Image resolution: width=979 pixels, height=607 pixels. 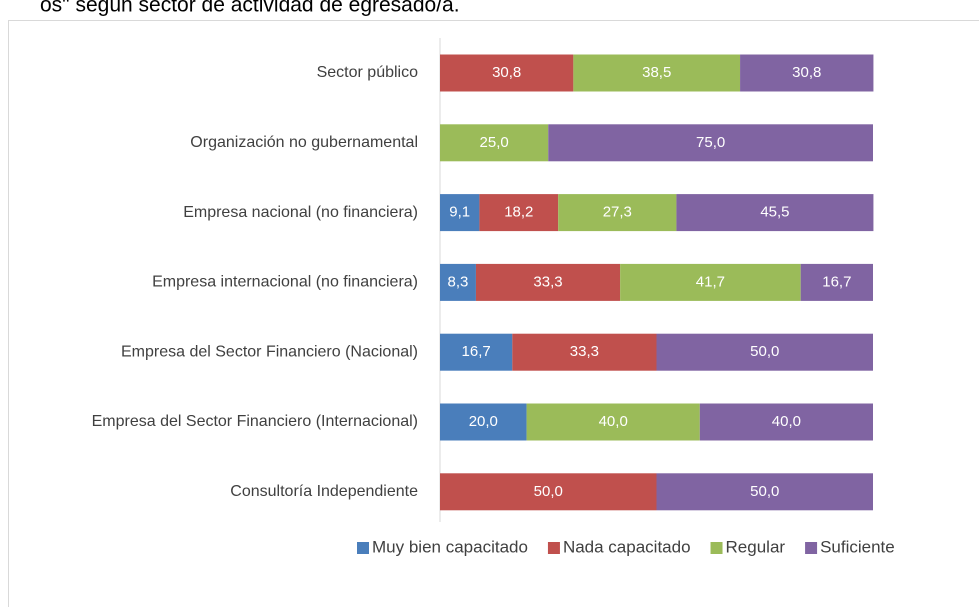 I want to click on legend-label: Suficiente, so click(x=857, y=546).